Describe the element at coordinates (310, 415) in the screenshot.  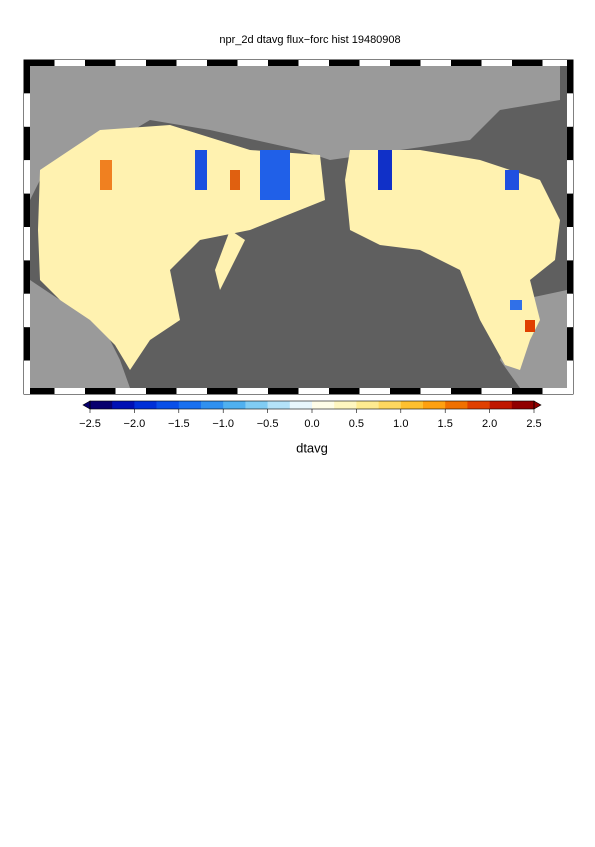
I see `colorbar: −2.5 −2.0 −1.5 −1.0 −0.5 0.0 0.5 1.0 1.5 2.0 2.5` at that location.